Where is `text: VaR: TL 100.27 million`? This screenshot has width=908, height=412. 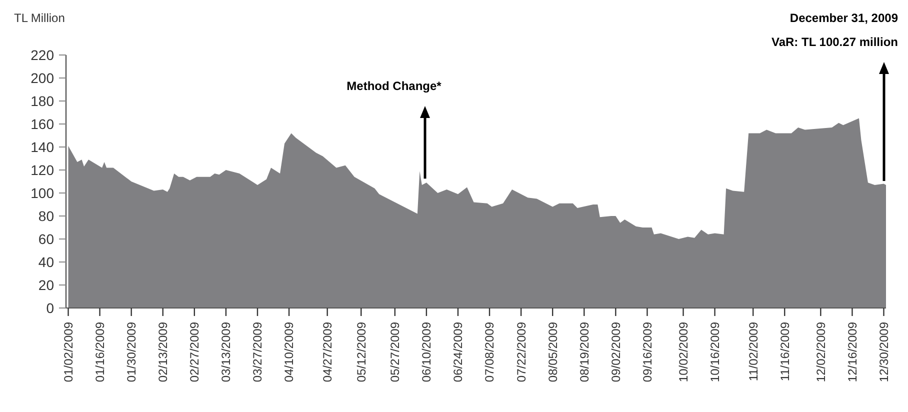
text: VaR: TL 100.27 million is located at coordinates (835, 42).